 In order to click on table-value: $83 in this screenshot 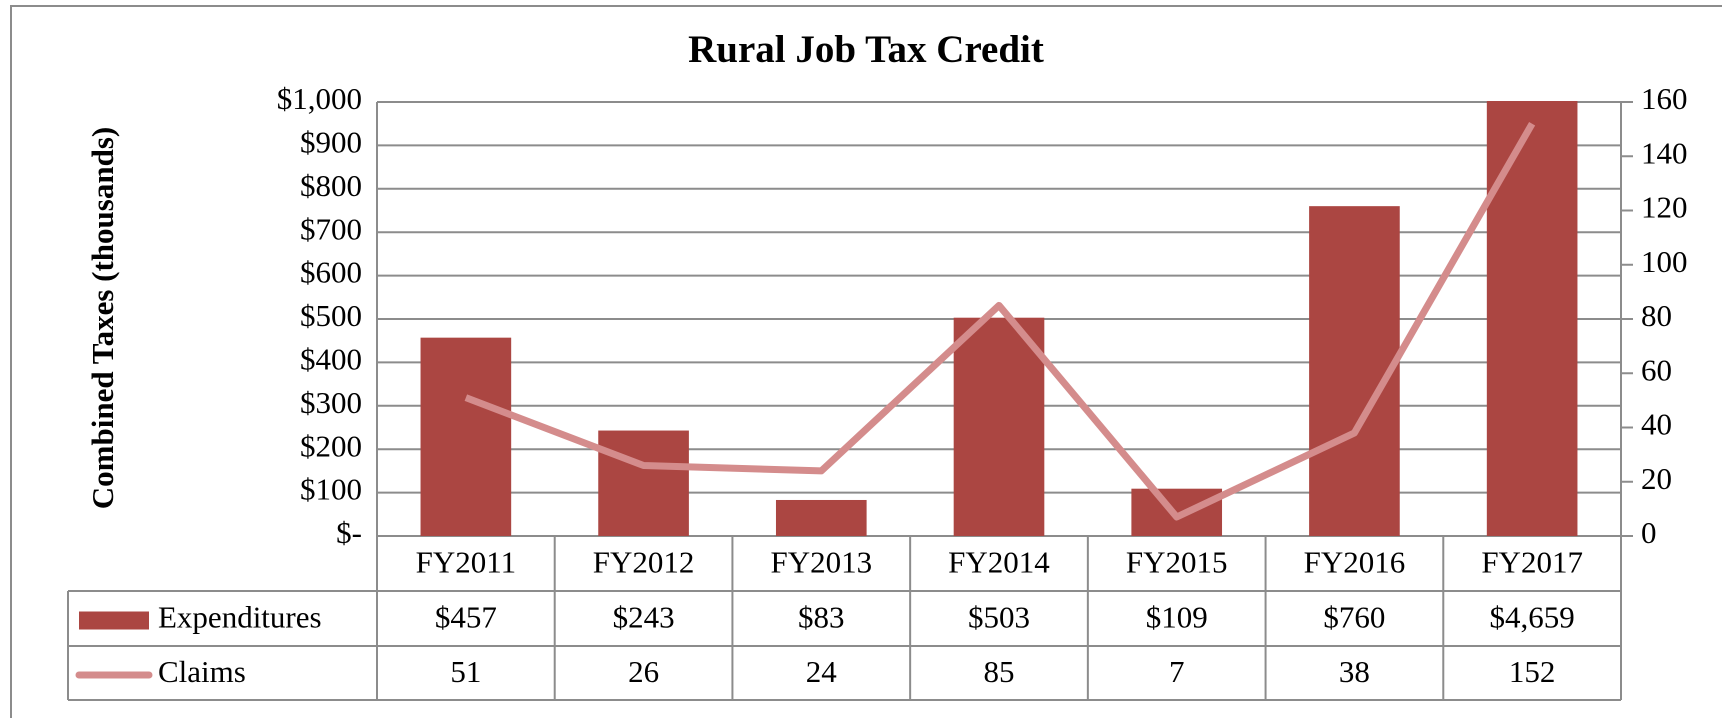, I will do `click(821, 617)`.